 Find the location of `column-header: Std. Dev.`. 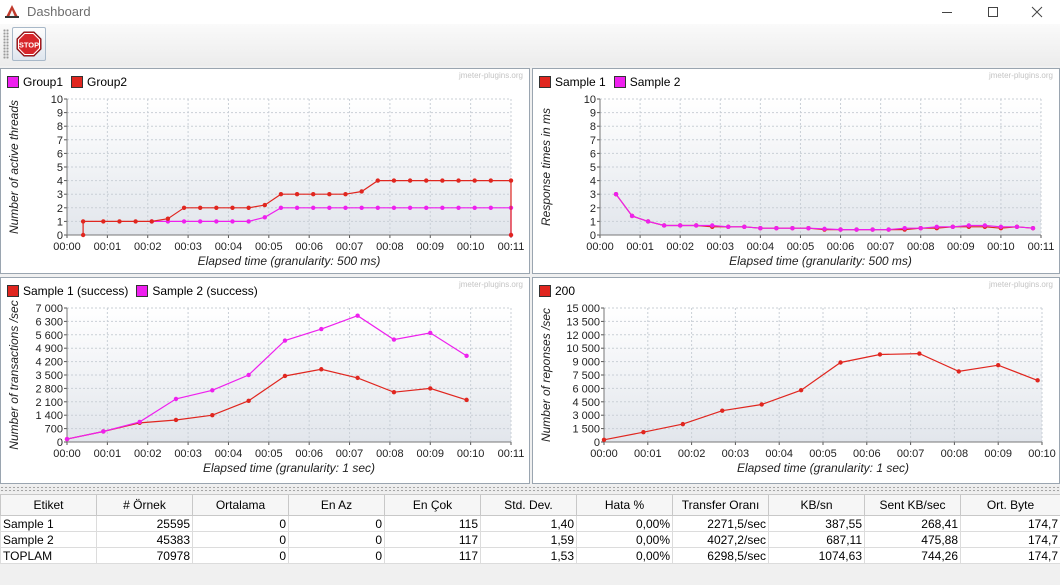

column-header: Std. Dev. is located at coordinates (528, 505).